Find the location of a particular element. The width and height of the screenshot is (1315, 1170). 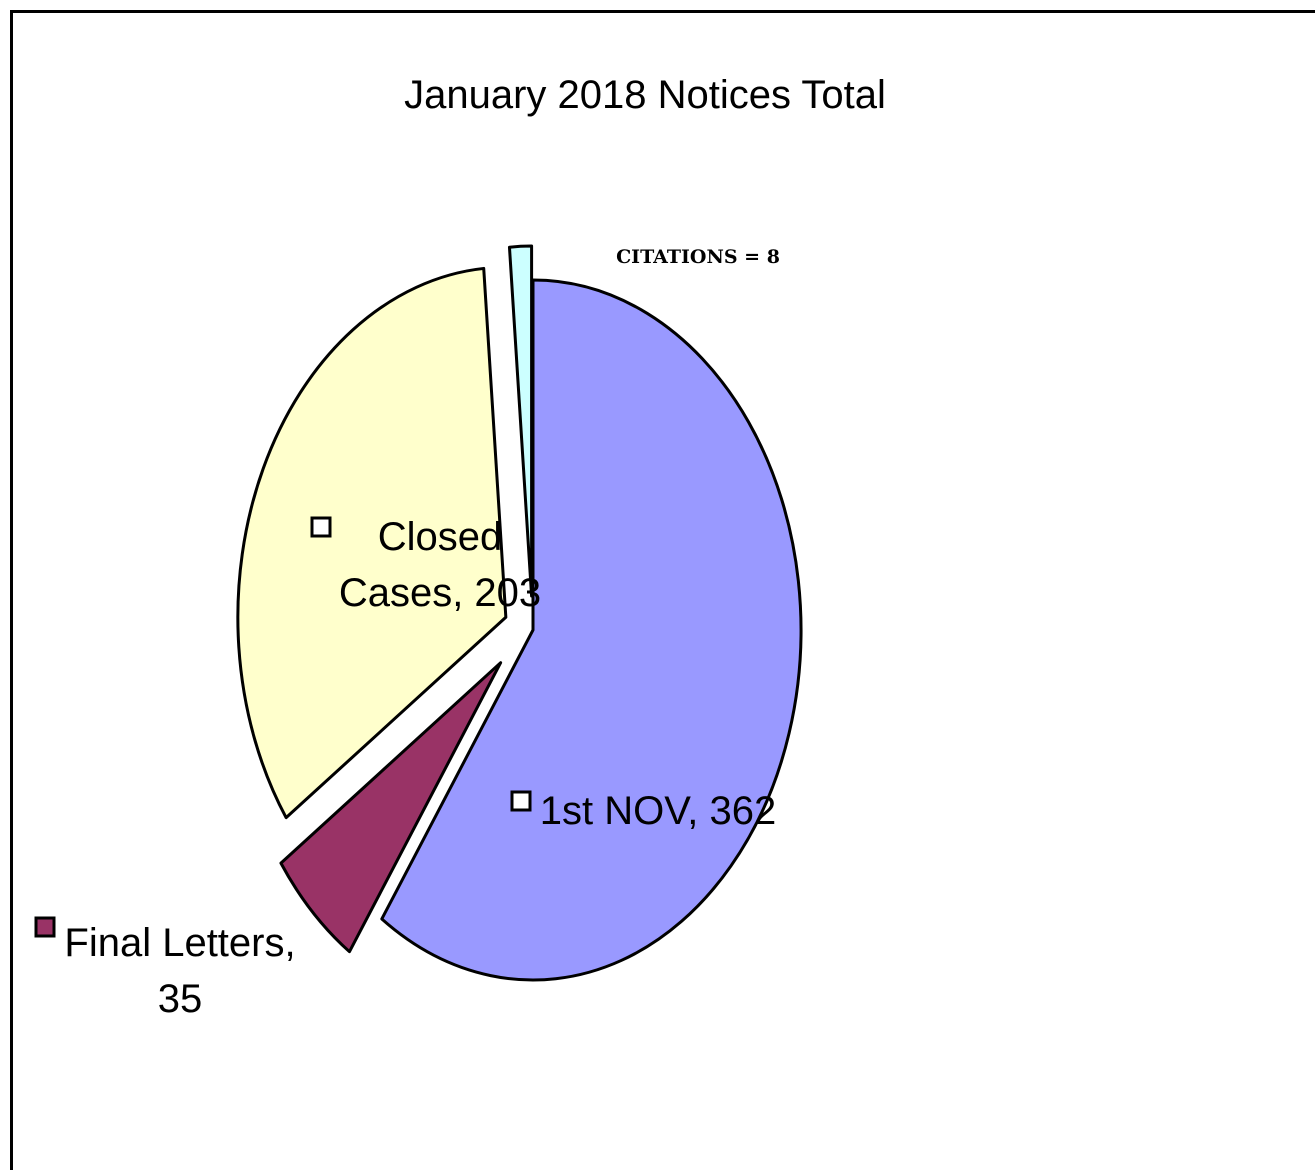

data-label-1st-nov: 1st NOV, 362 is located at coordinates (658, 811).